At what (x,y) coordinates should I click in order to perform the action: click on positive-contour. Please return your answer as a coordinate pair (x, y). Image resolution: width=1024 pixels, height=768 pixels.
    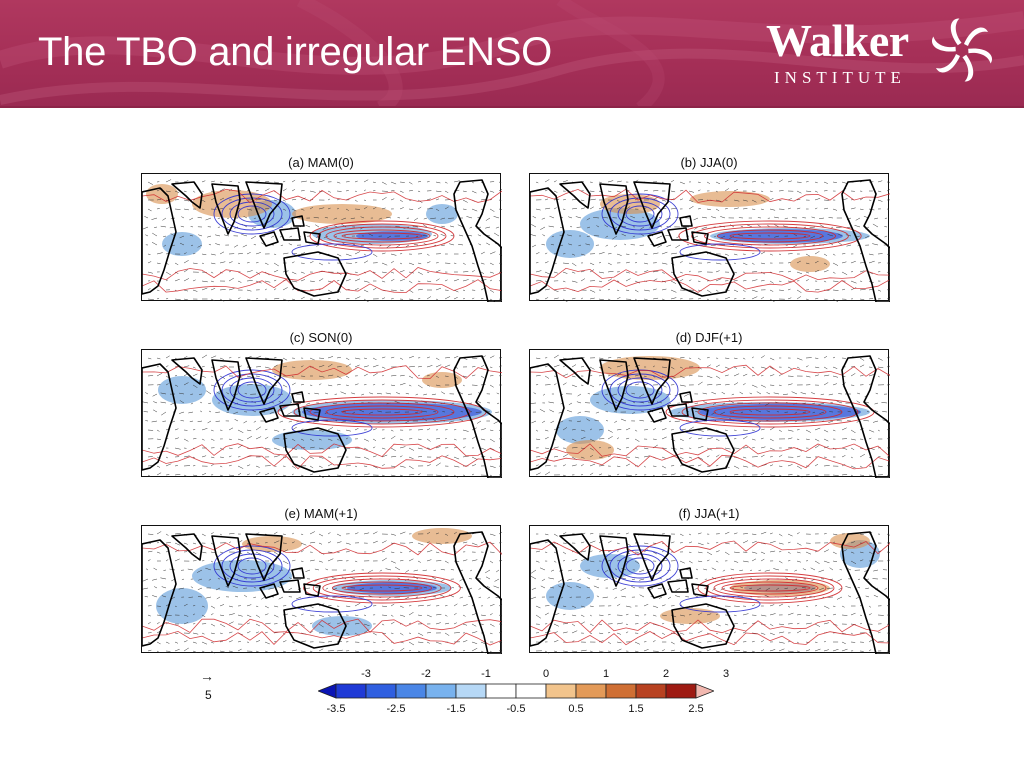
    Looking at the image, I should click on (710, 638).